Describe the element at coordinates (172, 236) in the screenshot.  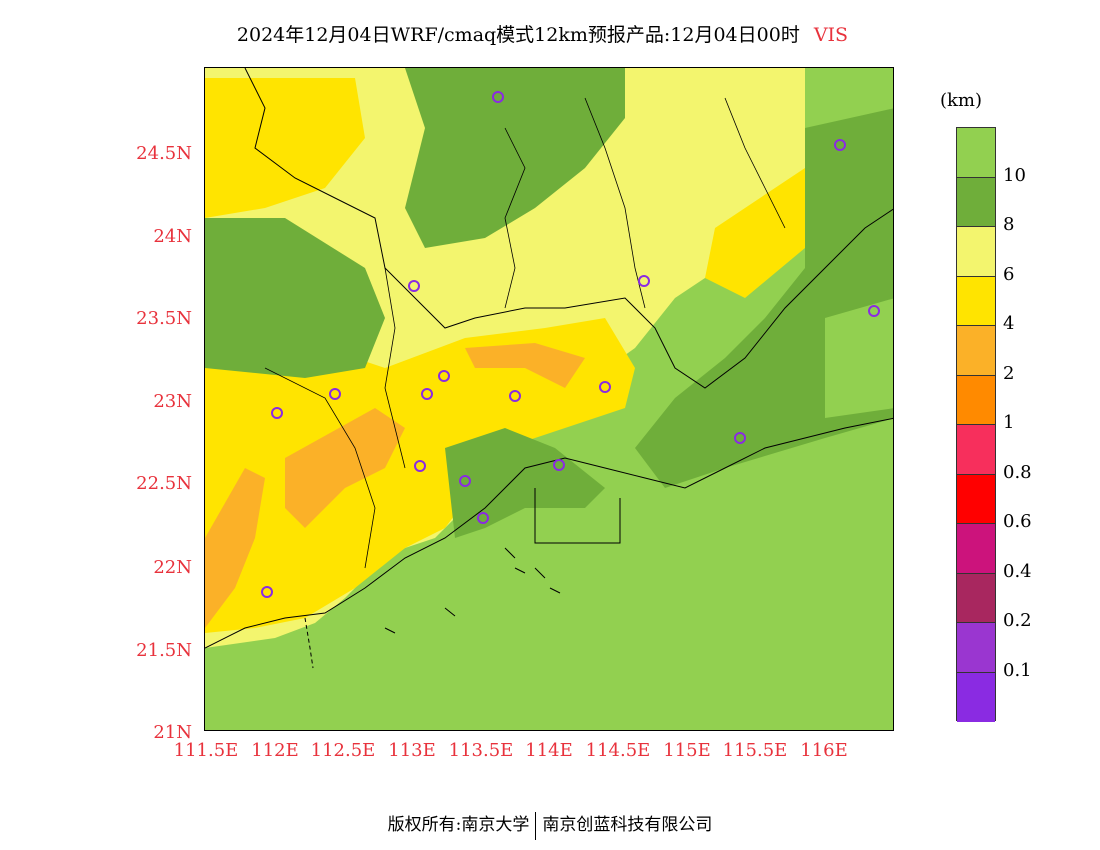
I see `y-tick-label: 24N` at that location.